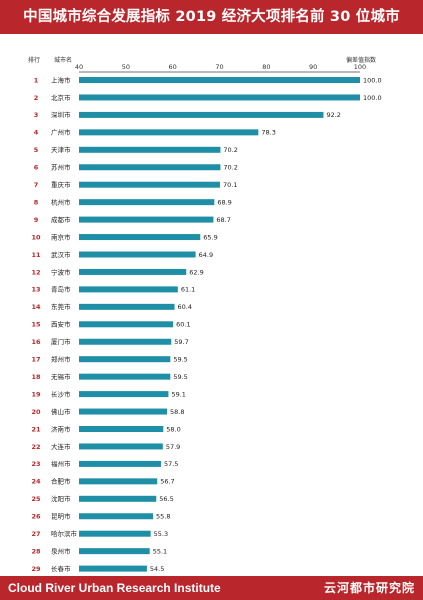  What do you see at coordinates (36, 429) in the screenshot?
I see `rank-label: 21` at bounding box center [36, 429].